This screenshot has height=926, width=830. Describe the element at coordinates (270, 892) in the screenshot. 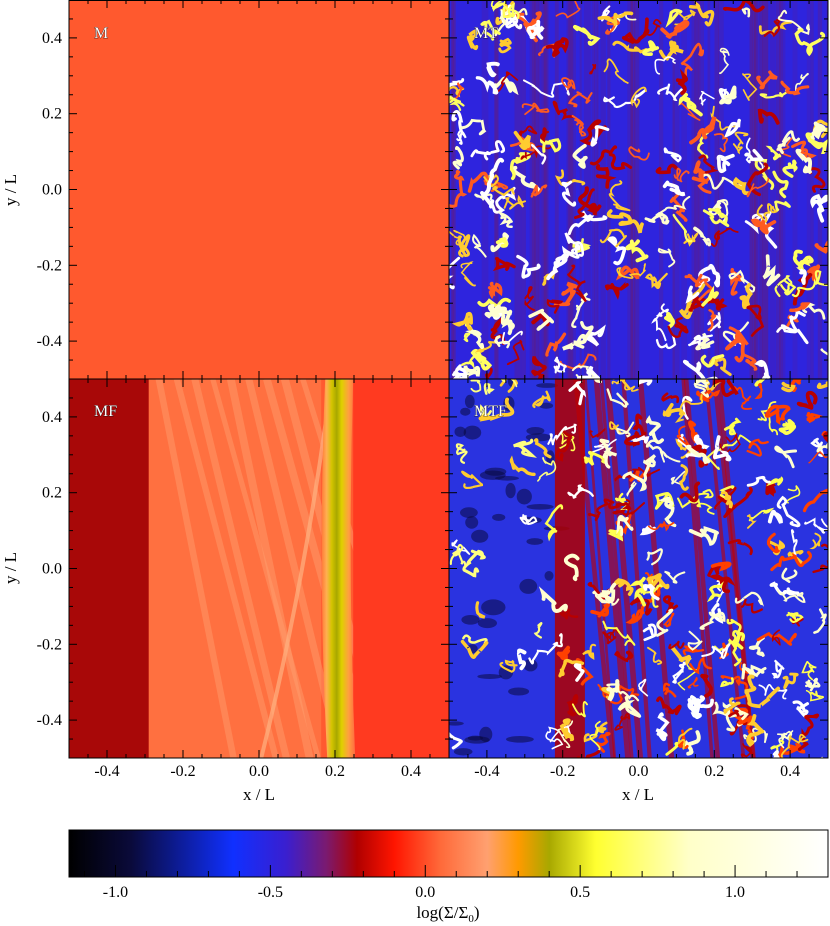

I see `colorbar-tick-label: -0.5` at that location.